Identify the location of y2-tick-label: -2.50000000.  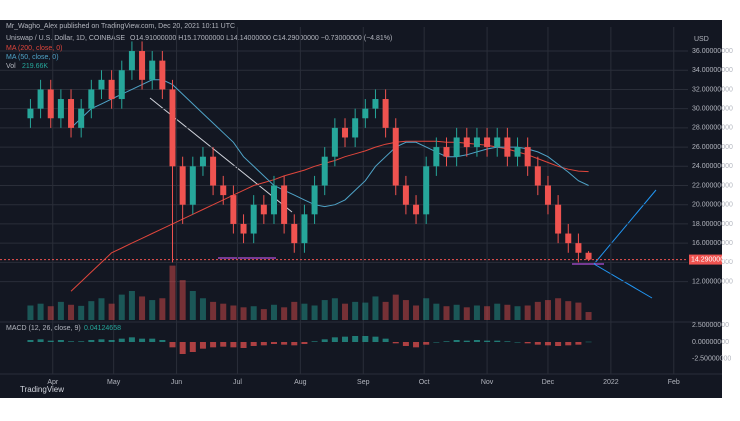
(711, 359).